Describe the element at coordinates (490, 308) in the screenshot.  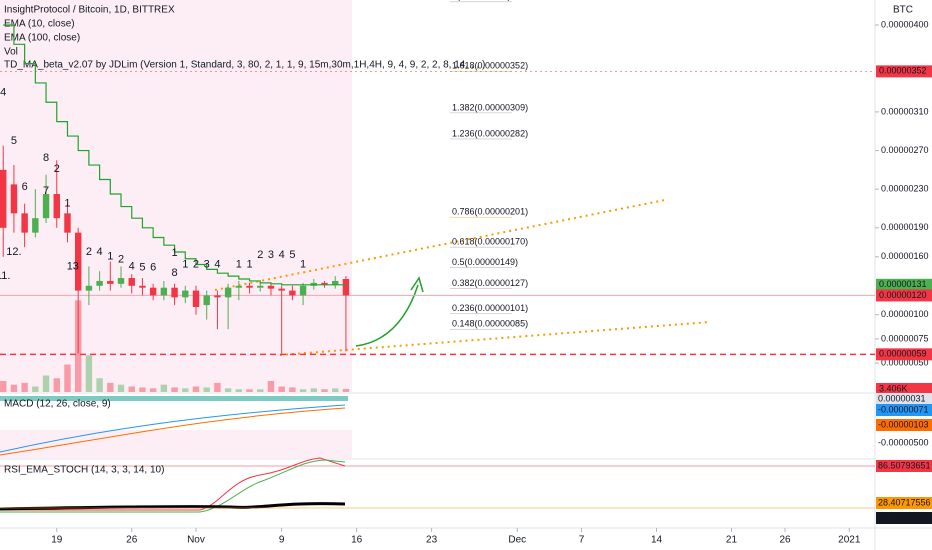
I see `fib-label: 0.236(0.00000101)` at that location.